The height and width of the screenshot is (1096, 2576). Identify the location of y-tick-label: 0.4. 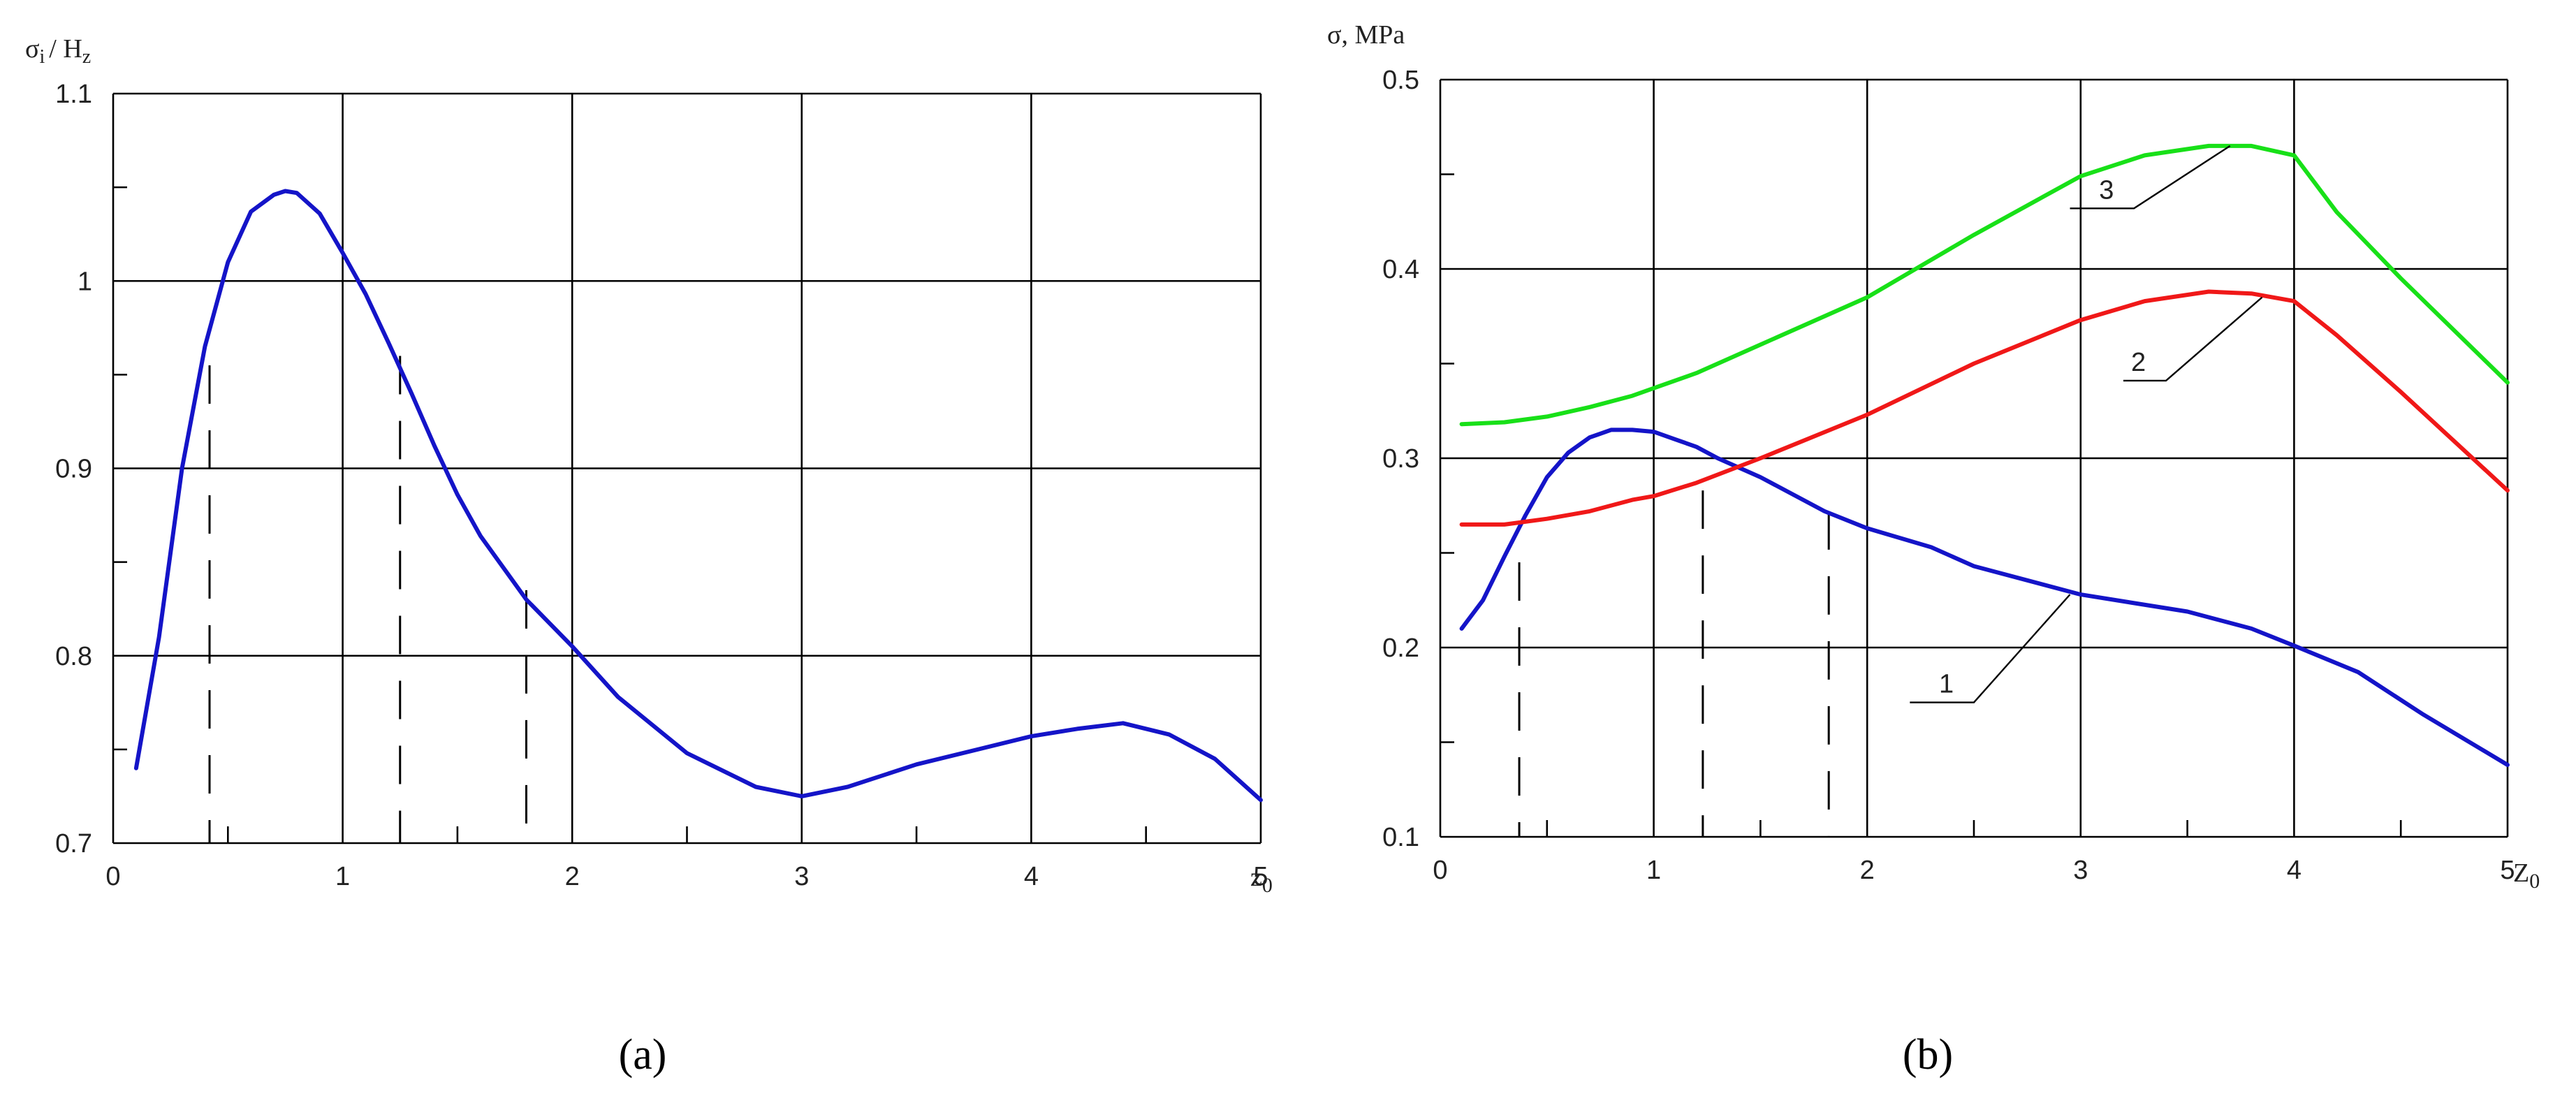
(1400, 269).